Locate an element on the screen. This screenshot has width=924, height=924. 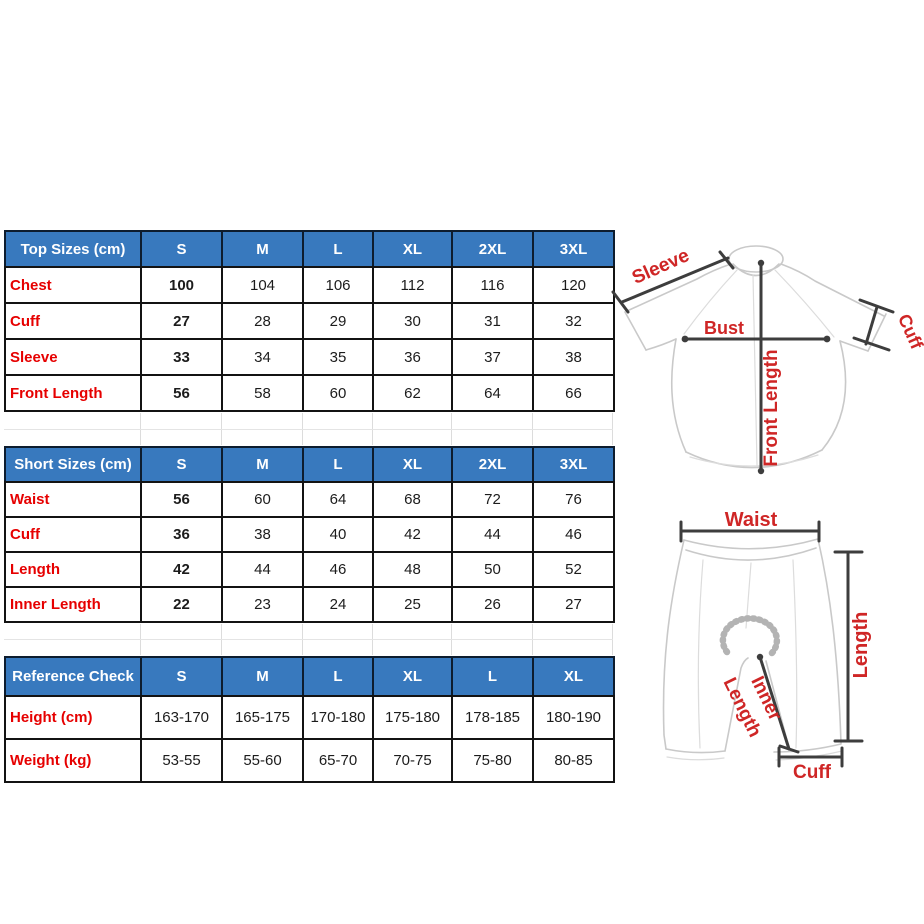
column-header: 3XL is located at coordinates (573, 464).